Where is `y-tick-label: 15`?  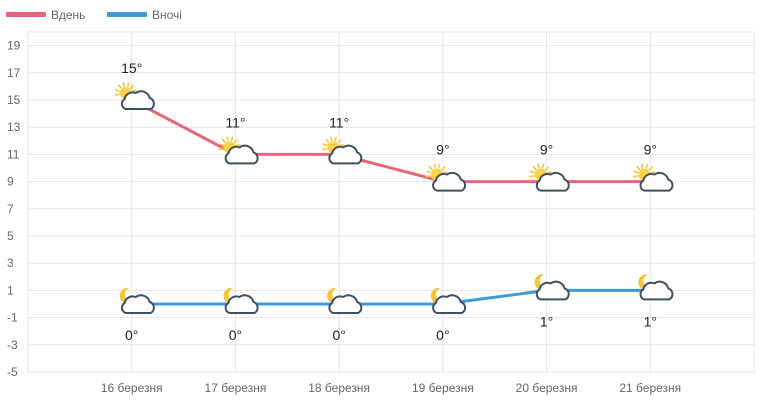
y-tick-label: 15 is located at coordinates (14, 100).